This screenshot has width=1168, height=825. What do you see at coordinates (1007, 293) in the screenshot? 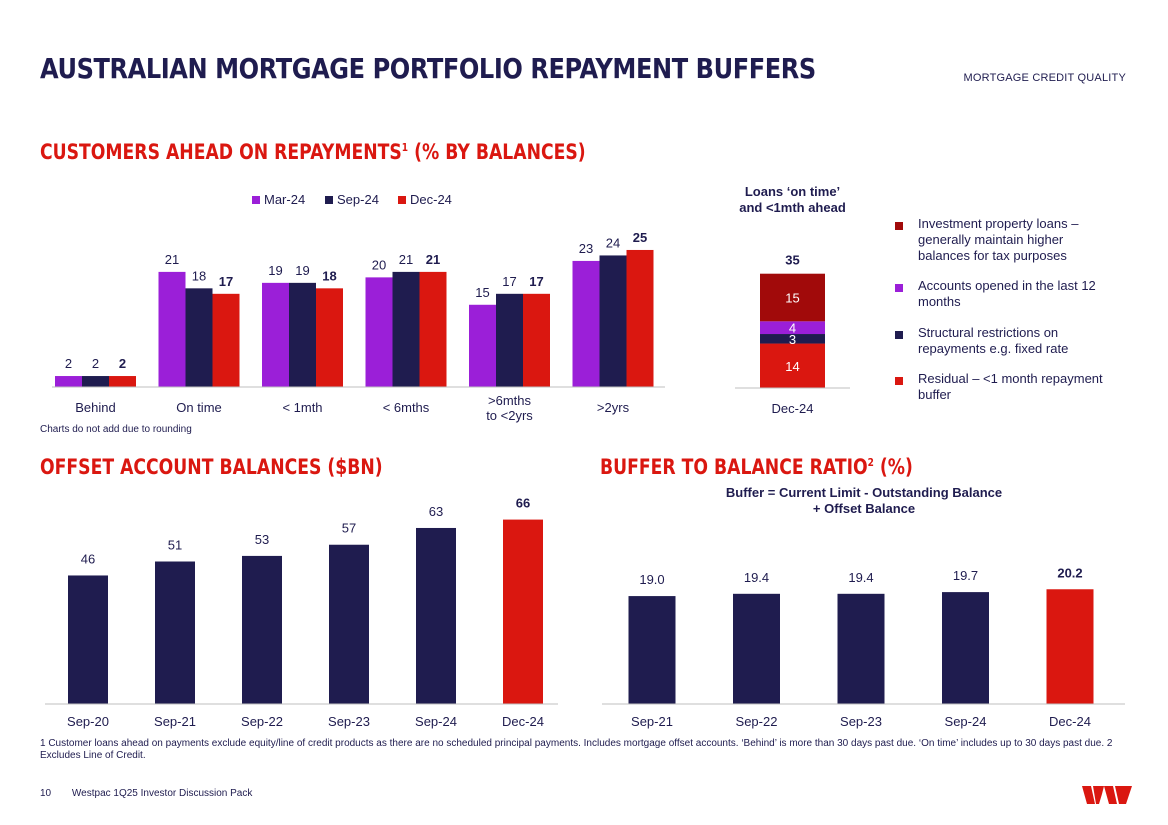
I see `legend-label: Accounts opened in the last 12 months` at bounding box center [1007, 293].